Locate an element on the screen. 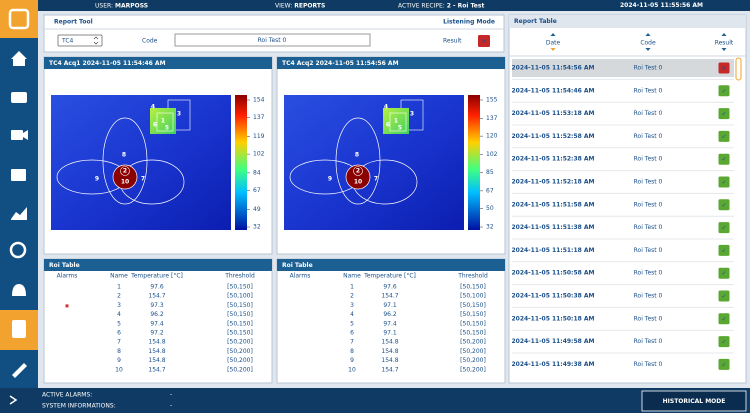  column-header: Code is located at coordinates (648, 43).